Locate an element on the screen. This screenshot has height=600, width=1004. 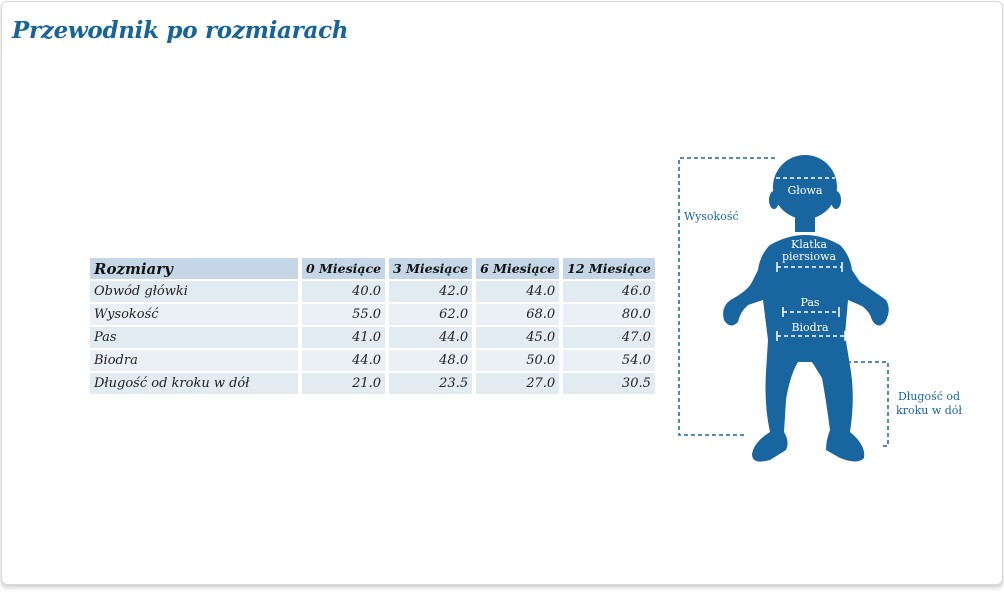
column-header: 3 Miesiące is located at coordinates (431, 268).